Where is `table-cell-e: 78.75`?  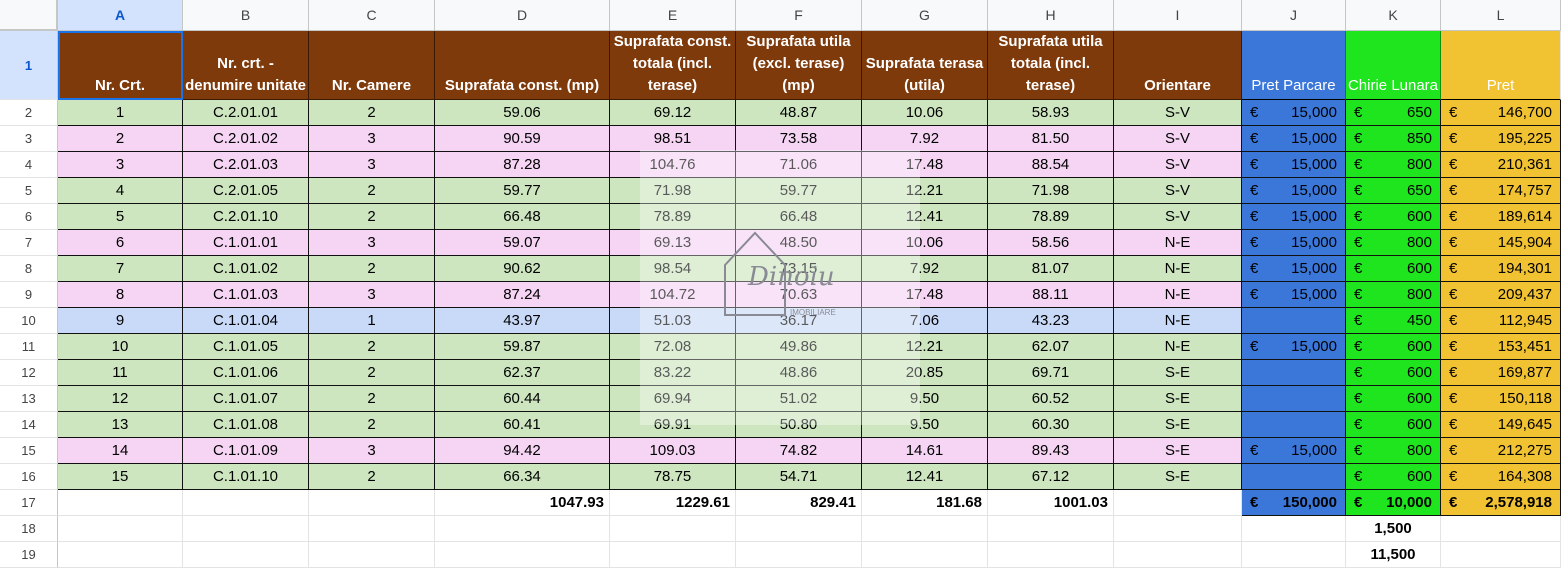 table-cell-e: 78.75 is located at coordinates (673, 477).